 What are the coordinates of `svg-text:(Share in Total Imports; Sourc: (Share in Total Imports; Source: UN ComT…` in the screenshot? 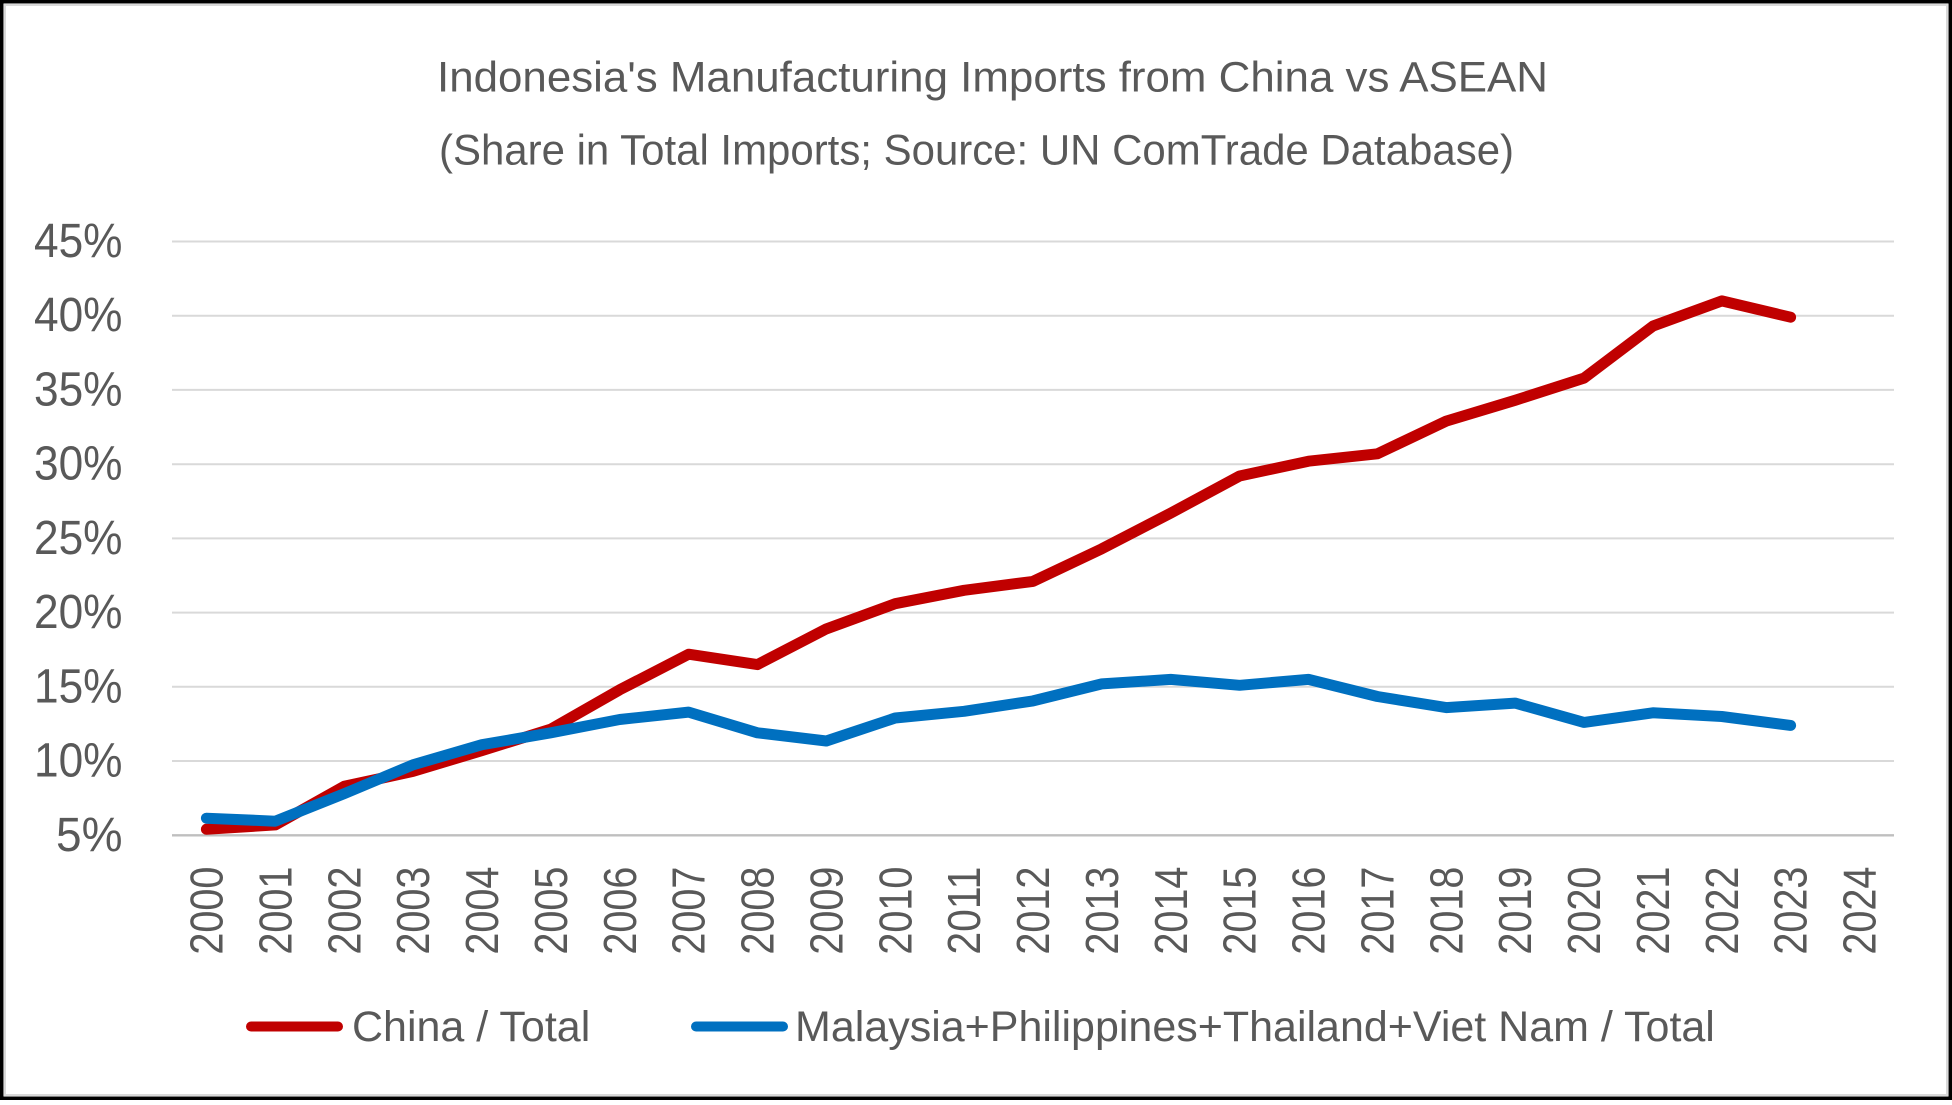 It's located at (976, 151).